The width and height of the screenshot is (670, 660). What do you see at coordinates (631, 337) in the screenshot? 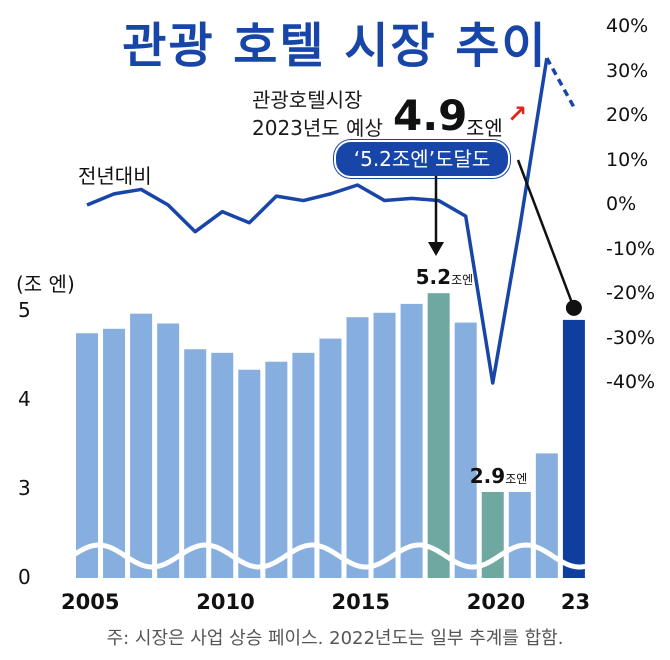
I see `yoy-tick-label: -30%` at bounding box center [631, 337].